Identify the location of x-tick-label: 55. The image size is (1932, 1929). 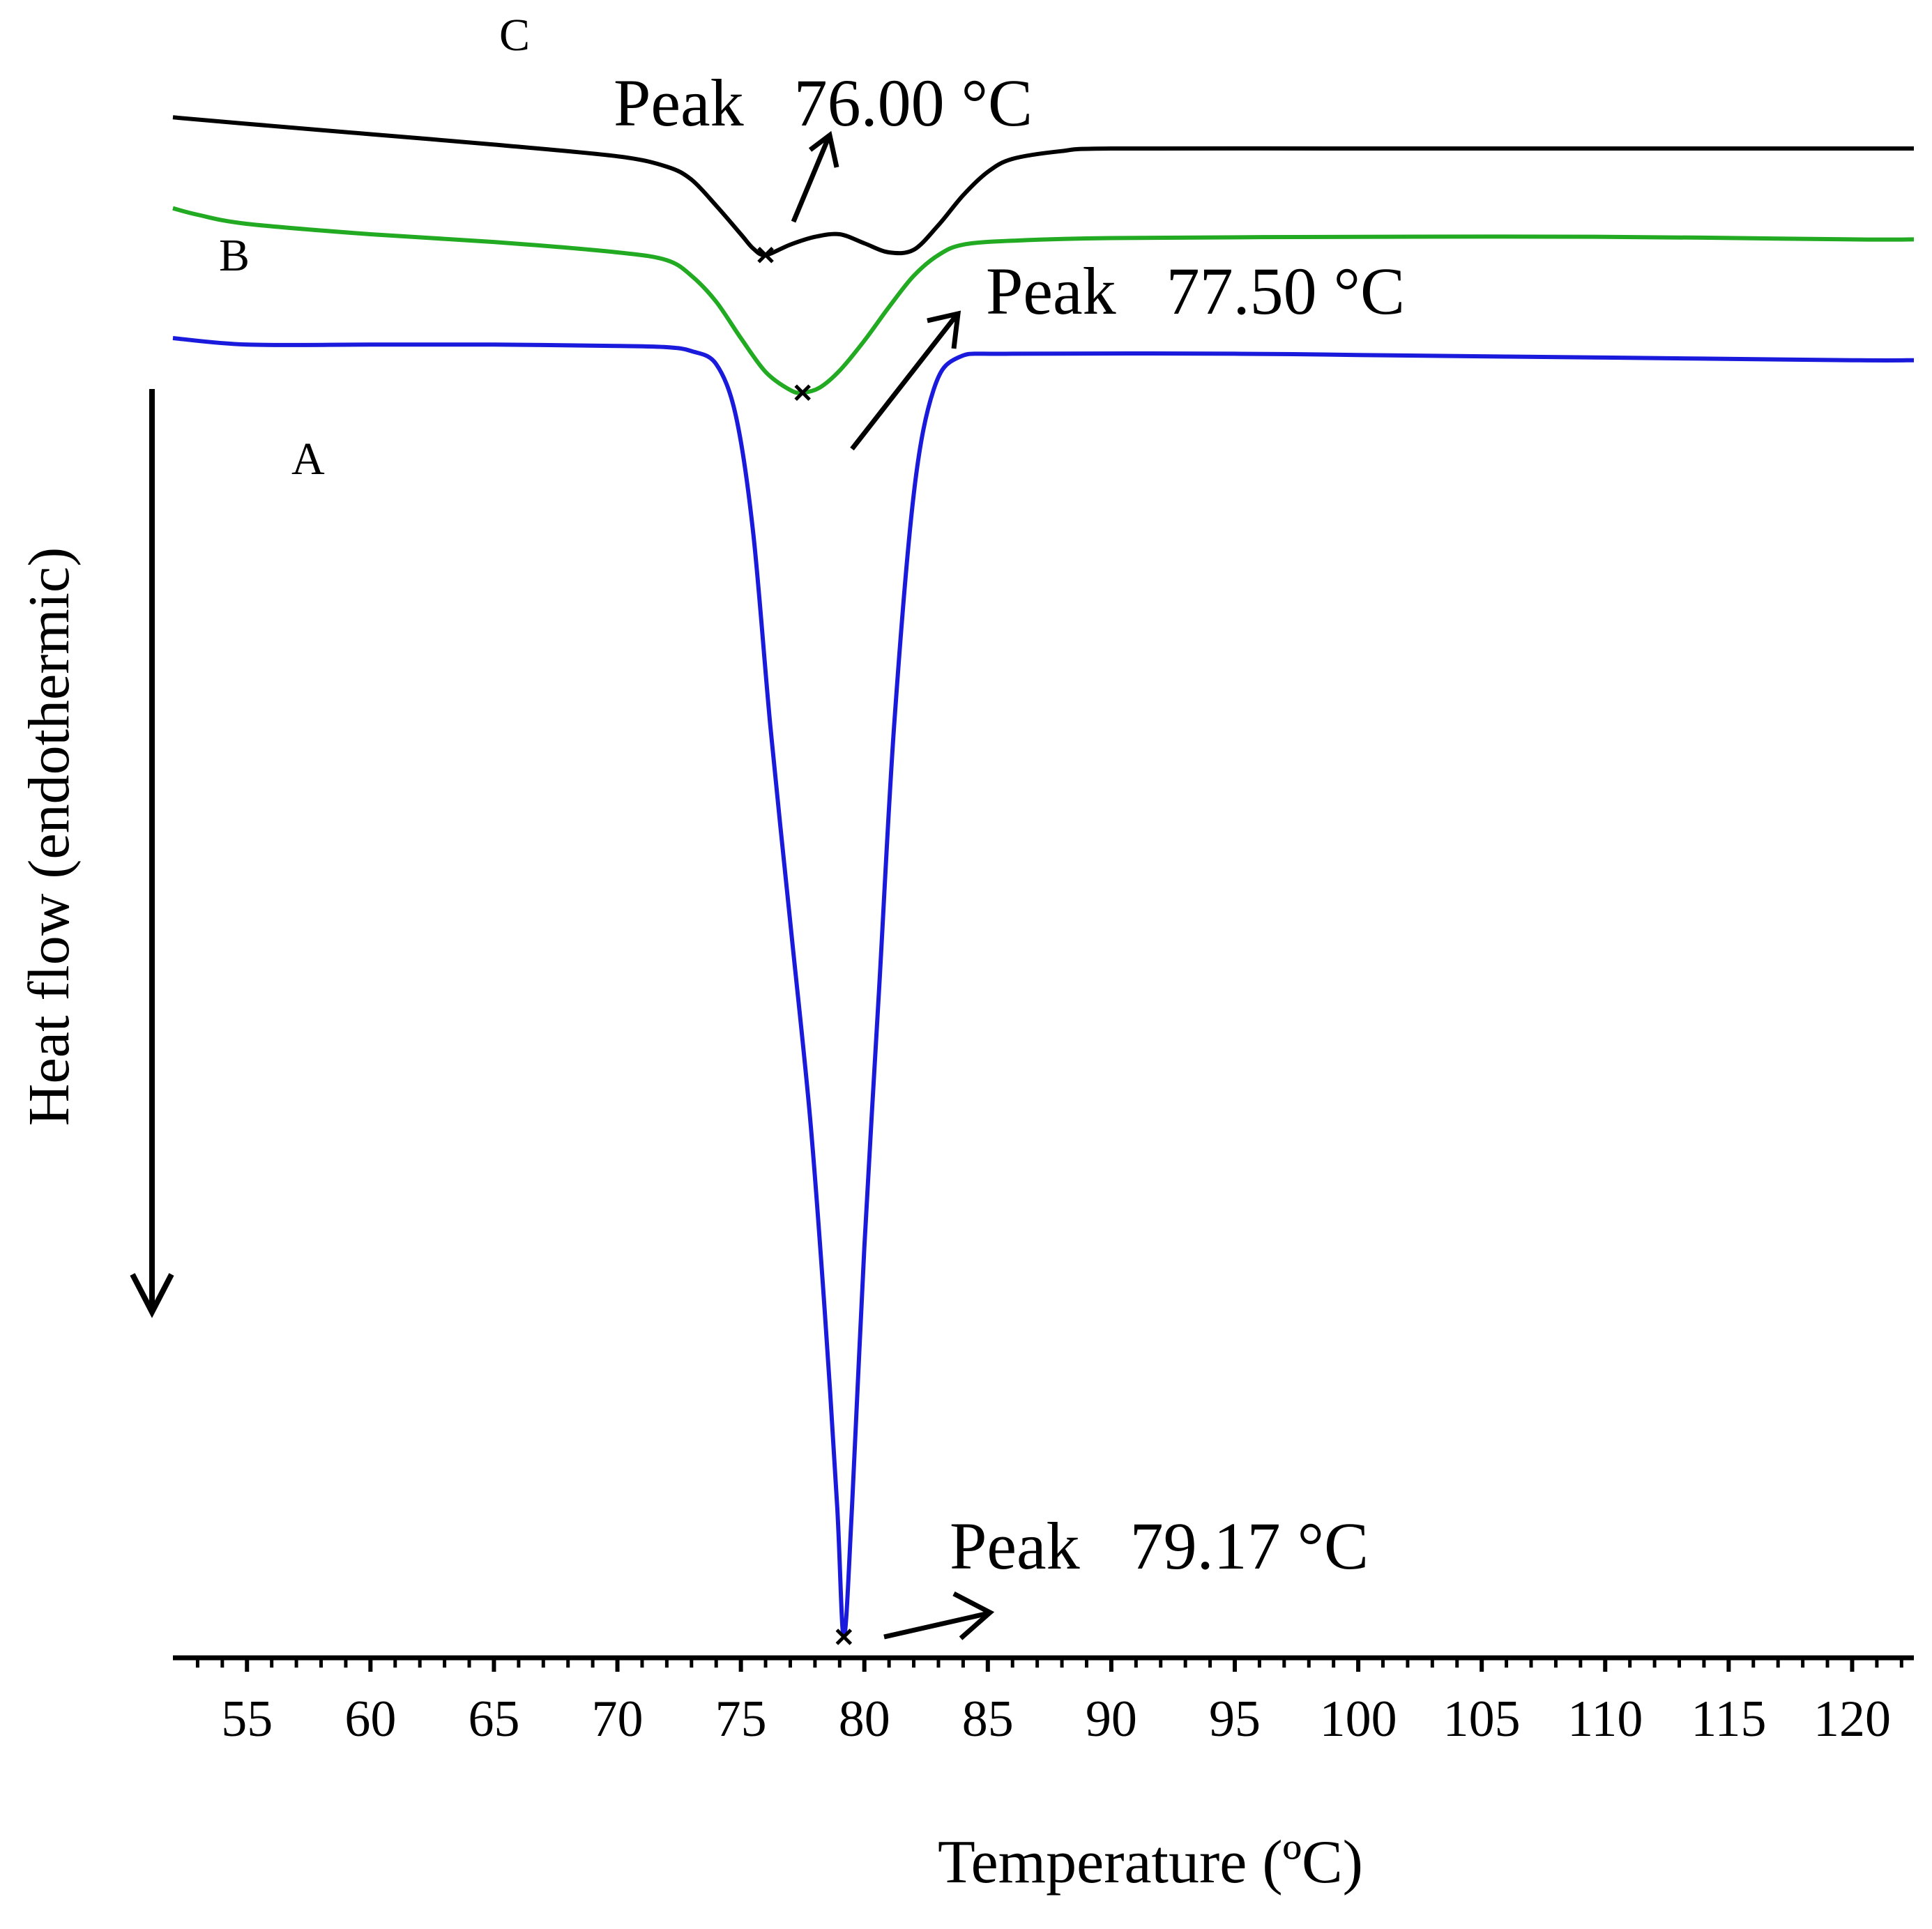
(247, 1719).